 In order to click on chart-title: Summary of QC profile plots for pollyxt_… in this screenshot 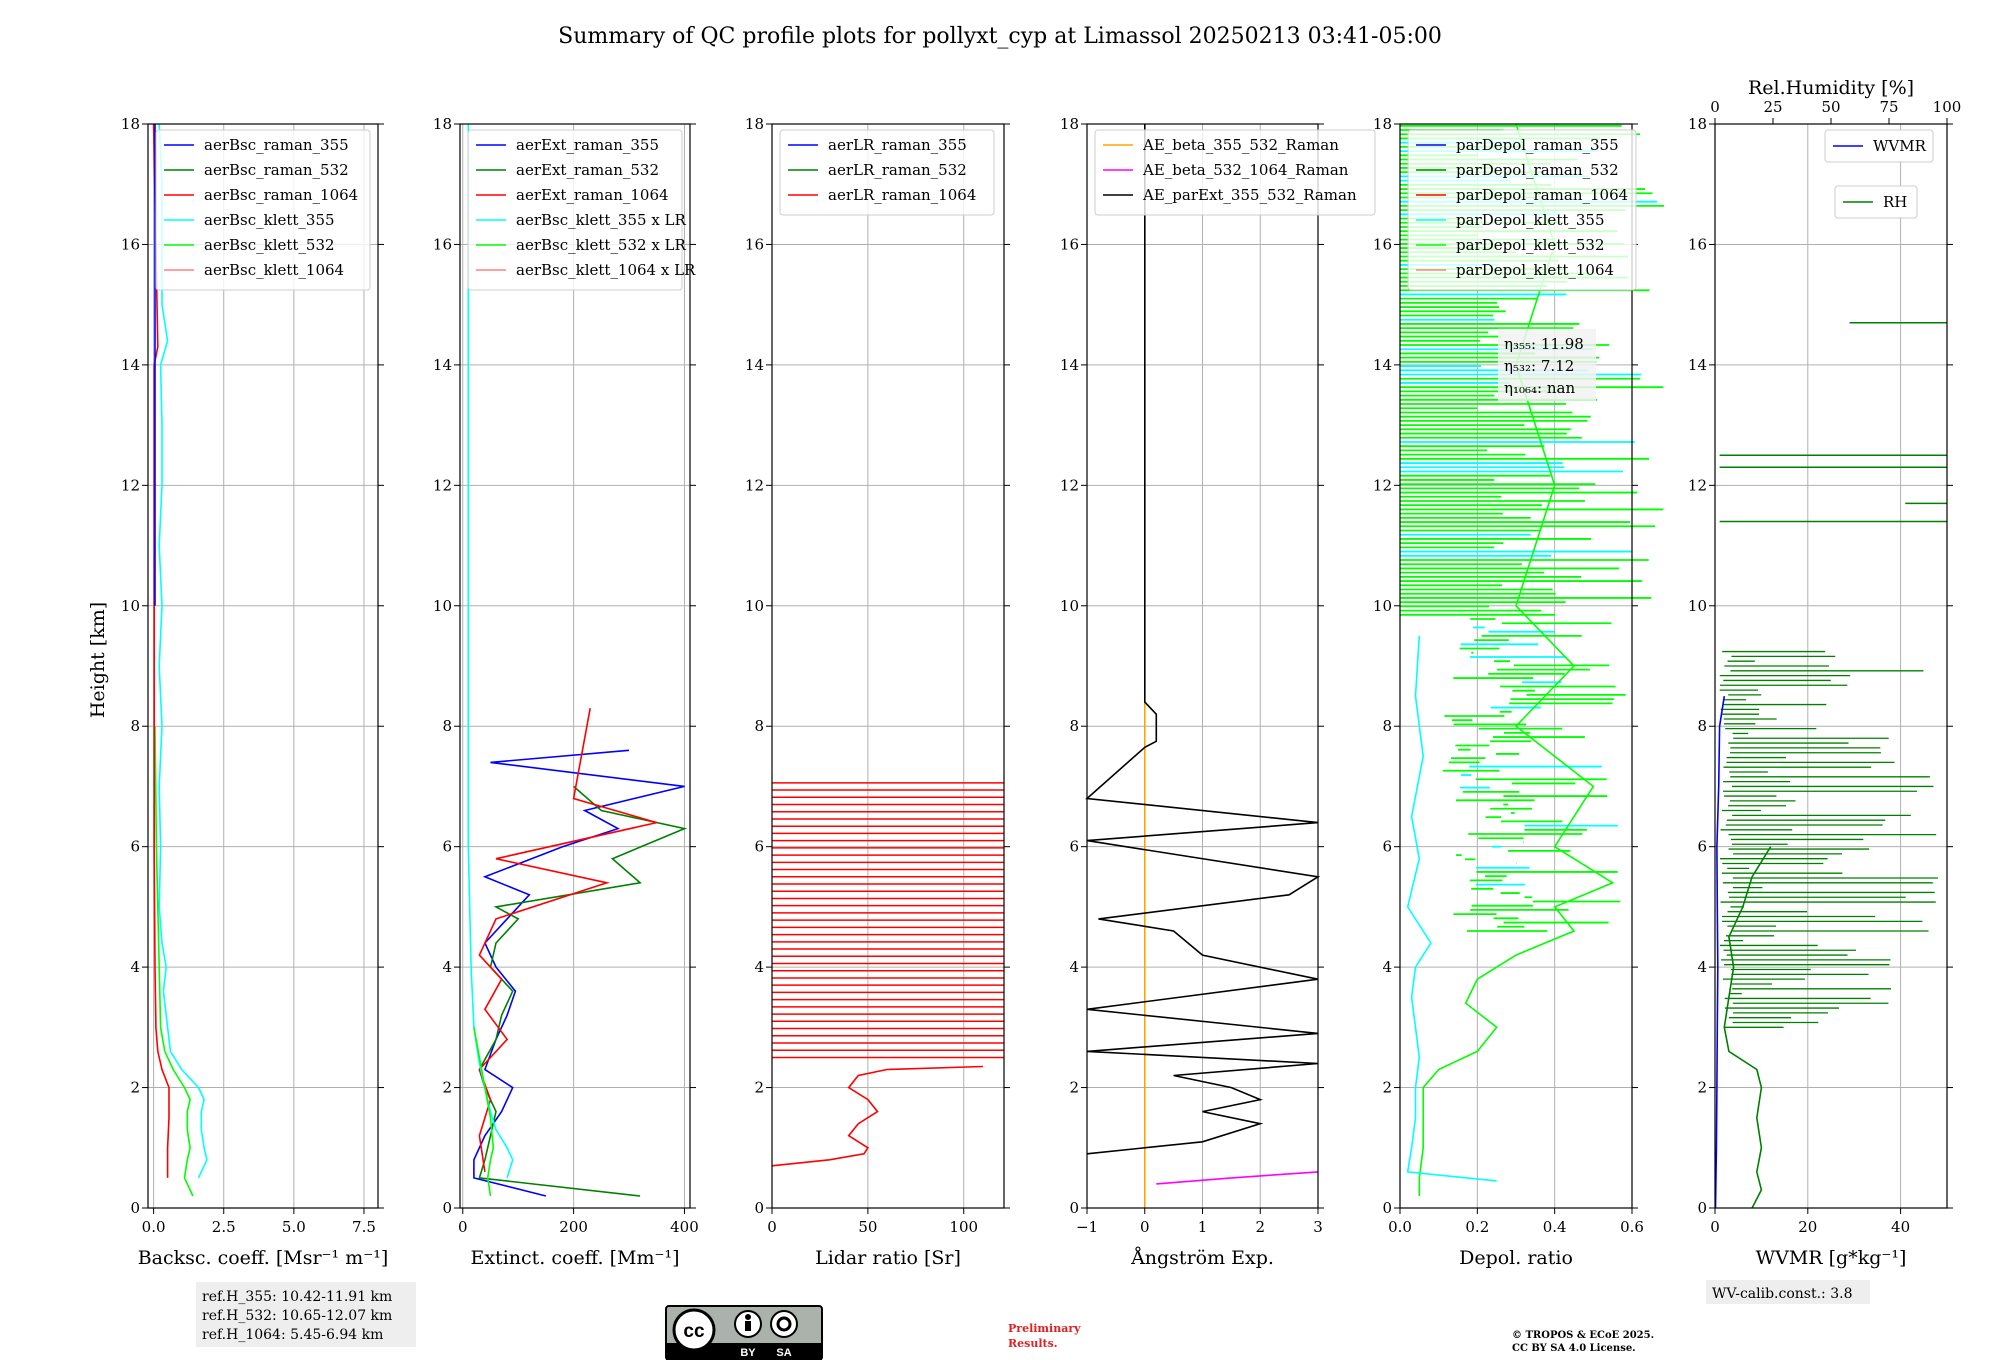, I will do `click(1000, 36)`.